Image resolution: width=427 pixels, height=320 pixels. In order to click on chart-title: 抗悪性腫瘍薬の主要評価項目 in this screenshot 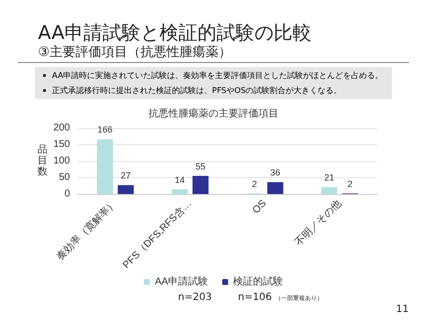, I will do `click(213, 114)`.